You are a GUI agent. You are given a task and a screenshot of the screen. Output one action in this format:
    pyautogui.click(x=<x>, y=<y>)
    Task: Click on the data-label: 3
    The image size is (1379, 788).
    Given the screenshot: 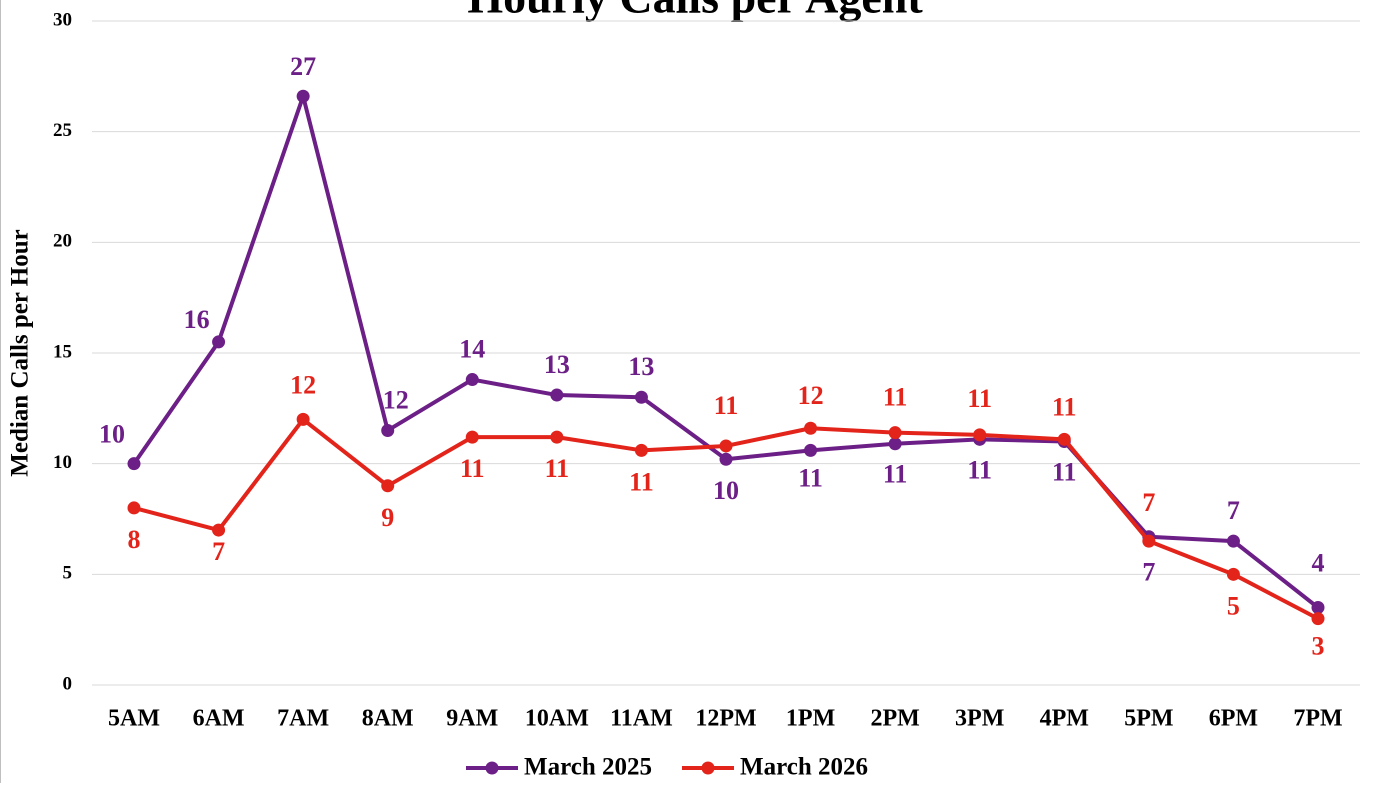 What is the action you would take?
    pyautogui.click(x=1318, y=646)
    